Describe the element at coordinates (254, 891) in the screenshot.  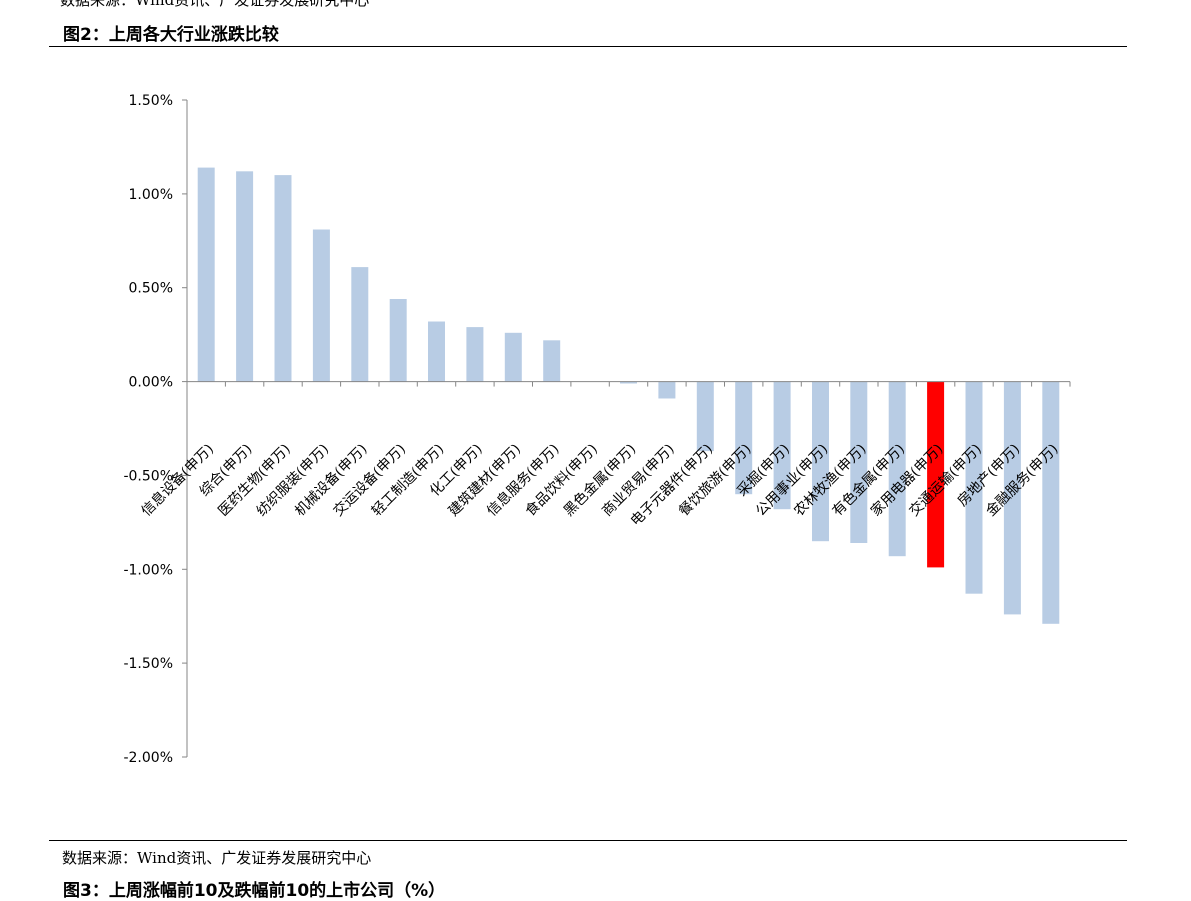
I see `next-figure-title: 图3：上周涨幅前10及跌幅前10的上市公司（%）` at that location.